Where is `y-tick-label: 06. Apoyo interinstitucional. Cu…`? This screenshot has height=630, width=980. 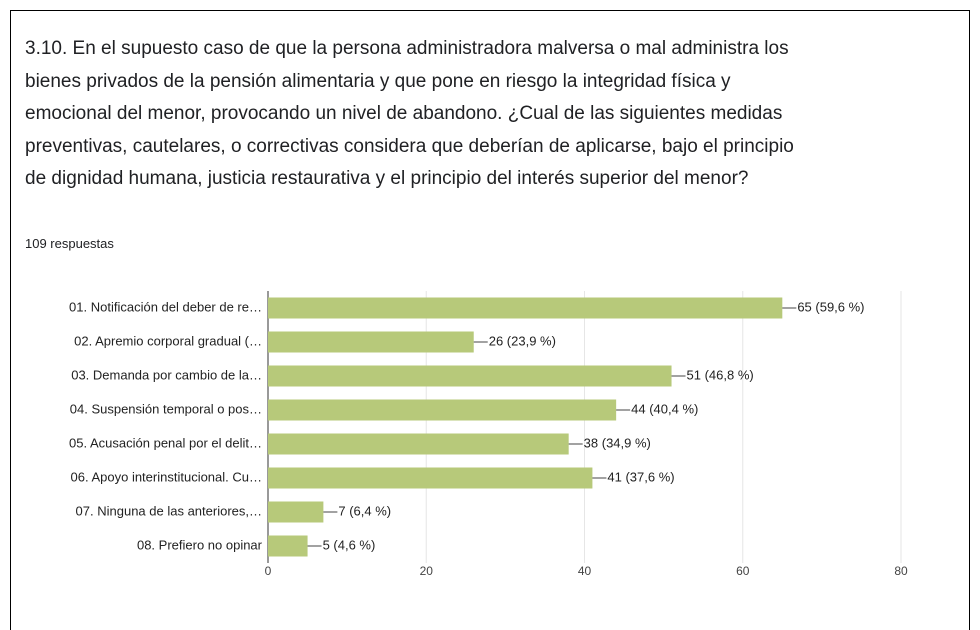 y-tick-label: 06. Apoyo interinstitucional. Cu… is located at coordinates (167, 476).